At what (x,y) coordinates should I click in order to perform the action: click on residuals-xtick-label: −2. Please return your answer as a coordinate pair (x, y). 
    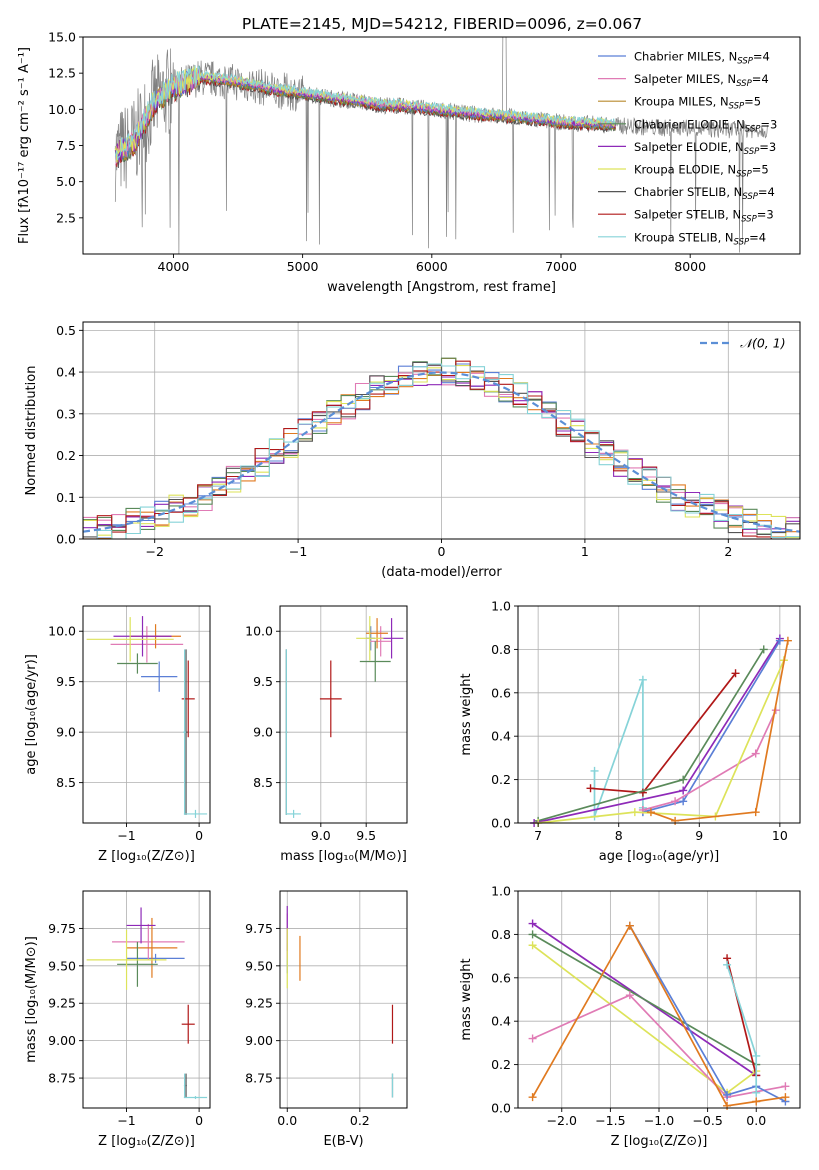
    Looking at the image, I should click on (154, 551).